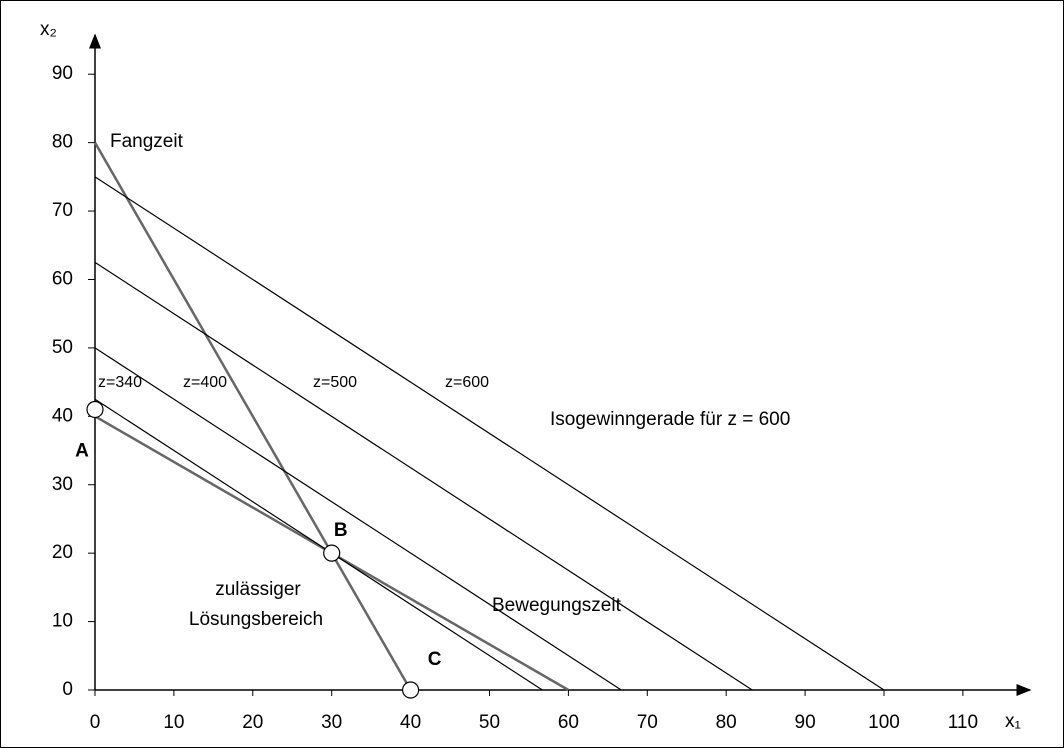 The image size is (1064, 748). What do you see at coordinates (331, 722) in the screenshot?
I see `x-tick-label: 30` at bounding box center [331, 722].